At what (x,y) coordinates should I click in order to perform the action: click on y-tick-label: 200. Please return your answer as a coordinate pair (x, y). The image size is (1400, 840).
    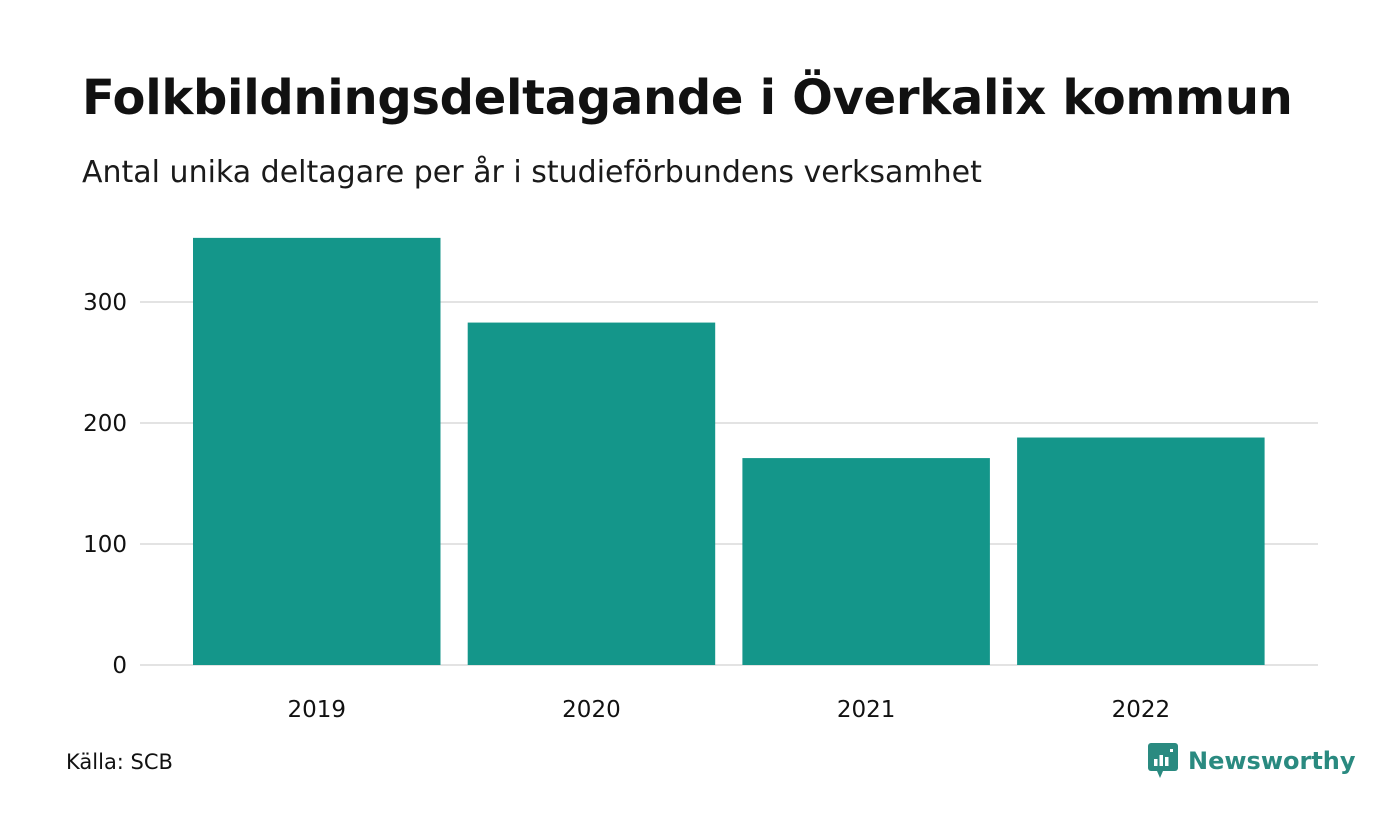
    Looking at the image, I should click on (105, 424).